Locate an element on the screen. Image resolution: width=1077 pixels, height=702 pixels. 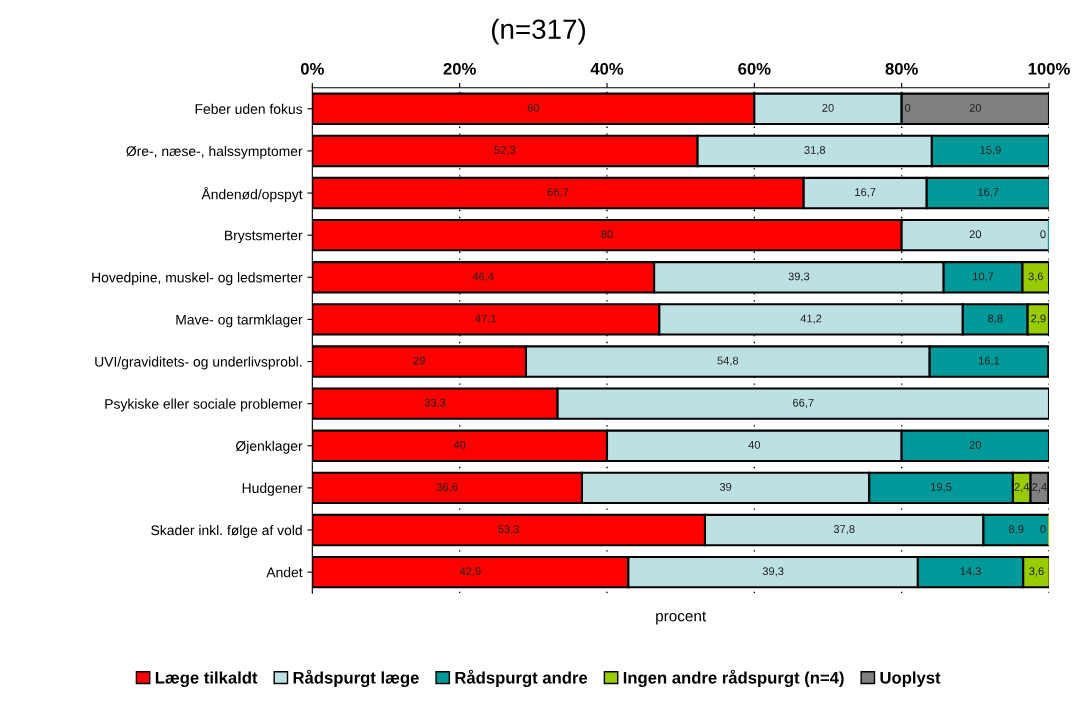
chart-title: (n=317) is located at coordinates (538, 31).